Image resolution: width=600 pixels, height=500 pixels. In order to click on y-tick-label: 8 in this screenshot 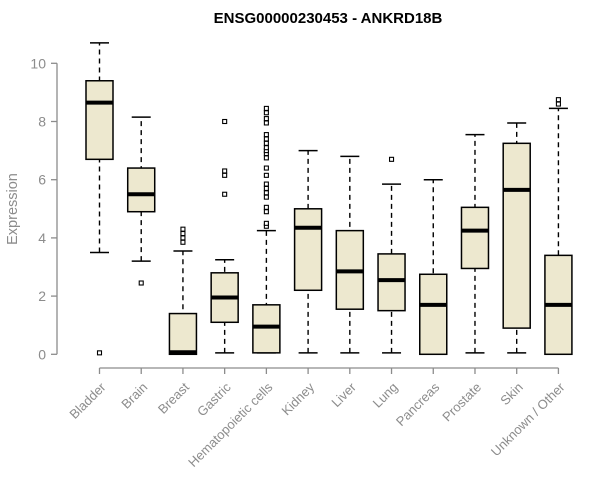, I will do `click(42, 122)`.